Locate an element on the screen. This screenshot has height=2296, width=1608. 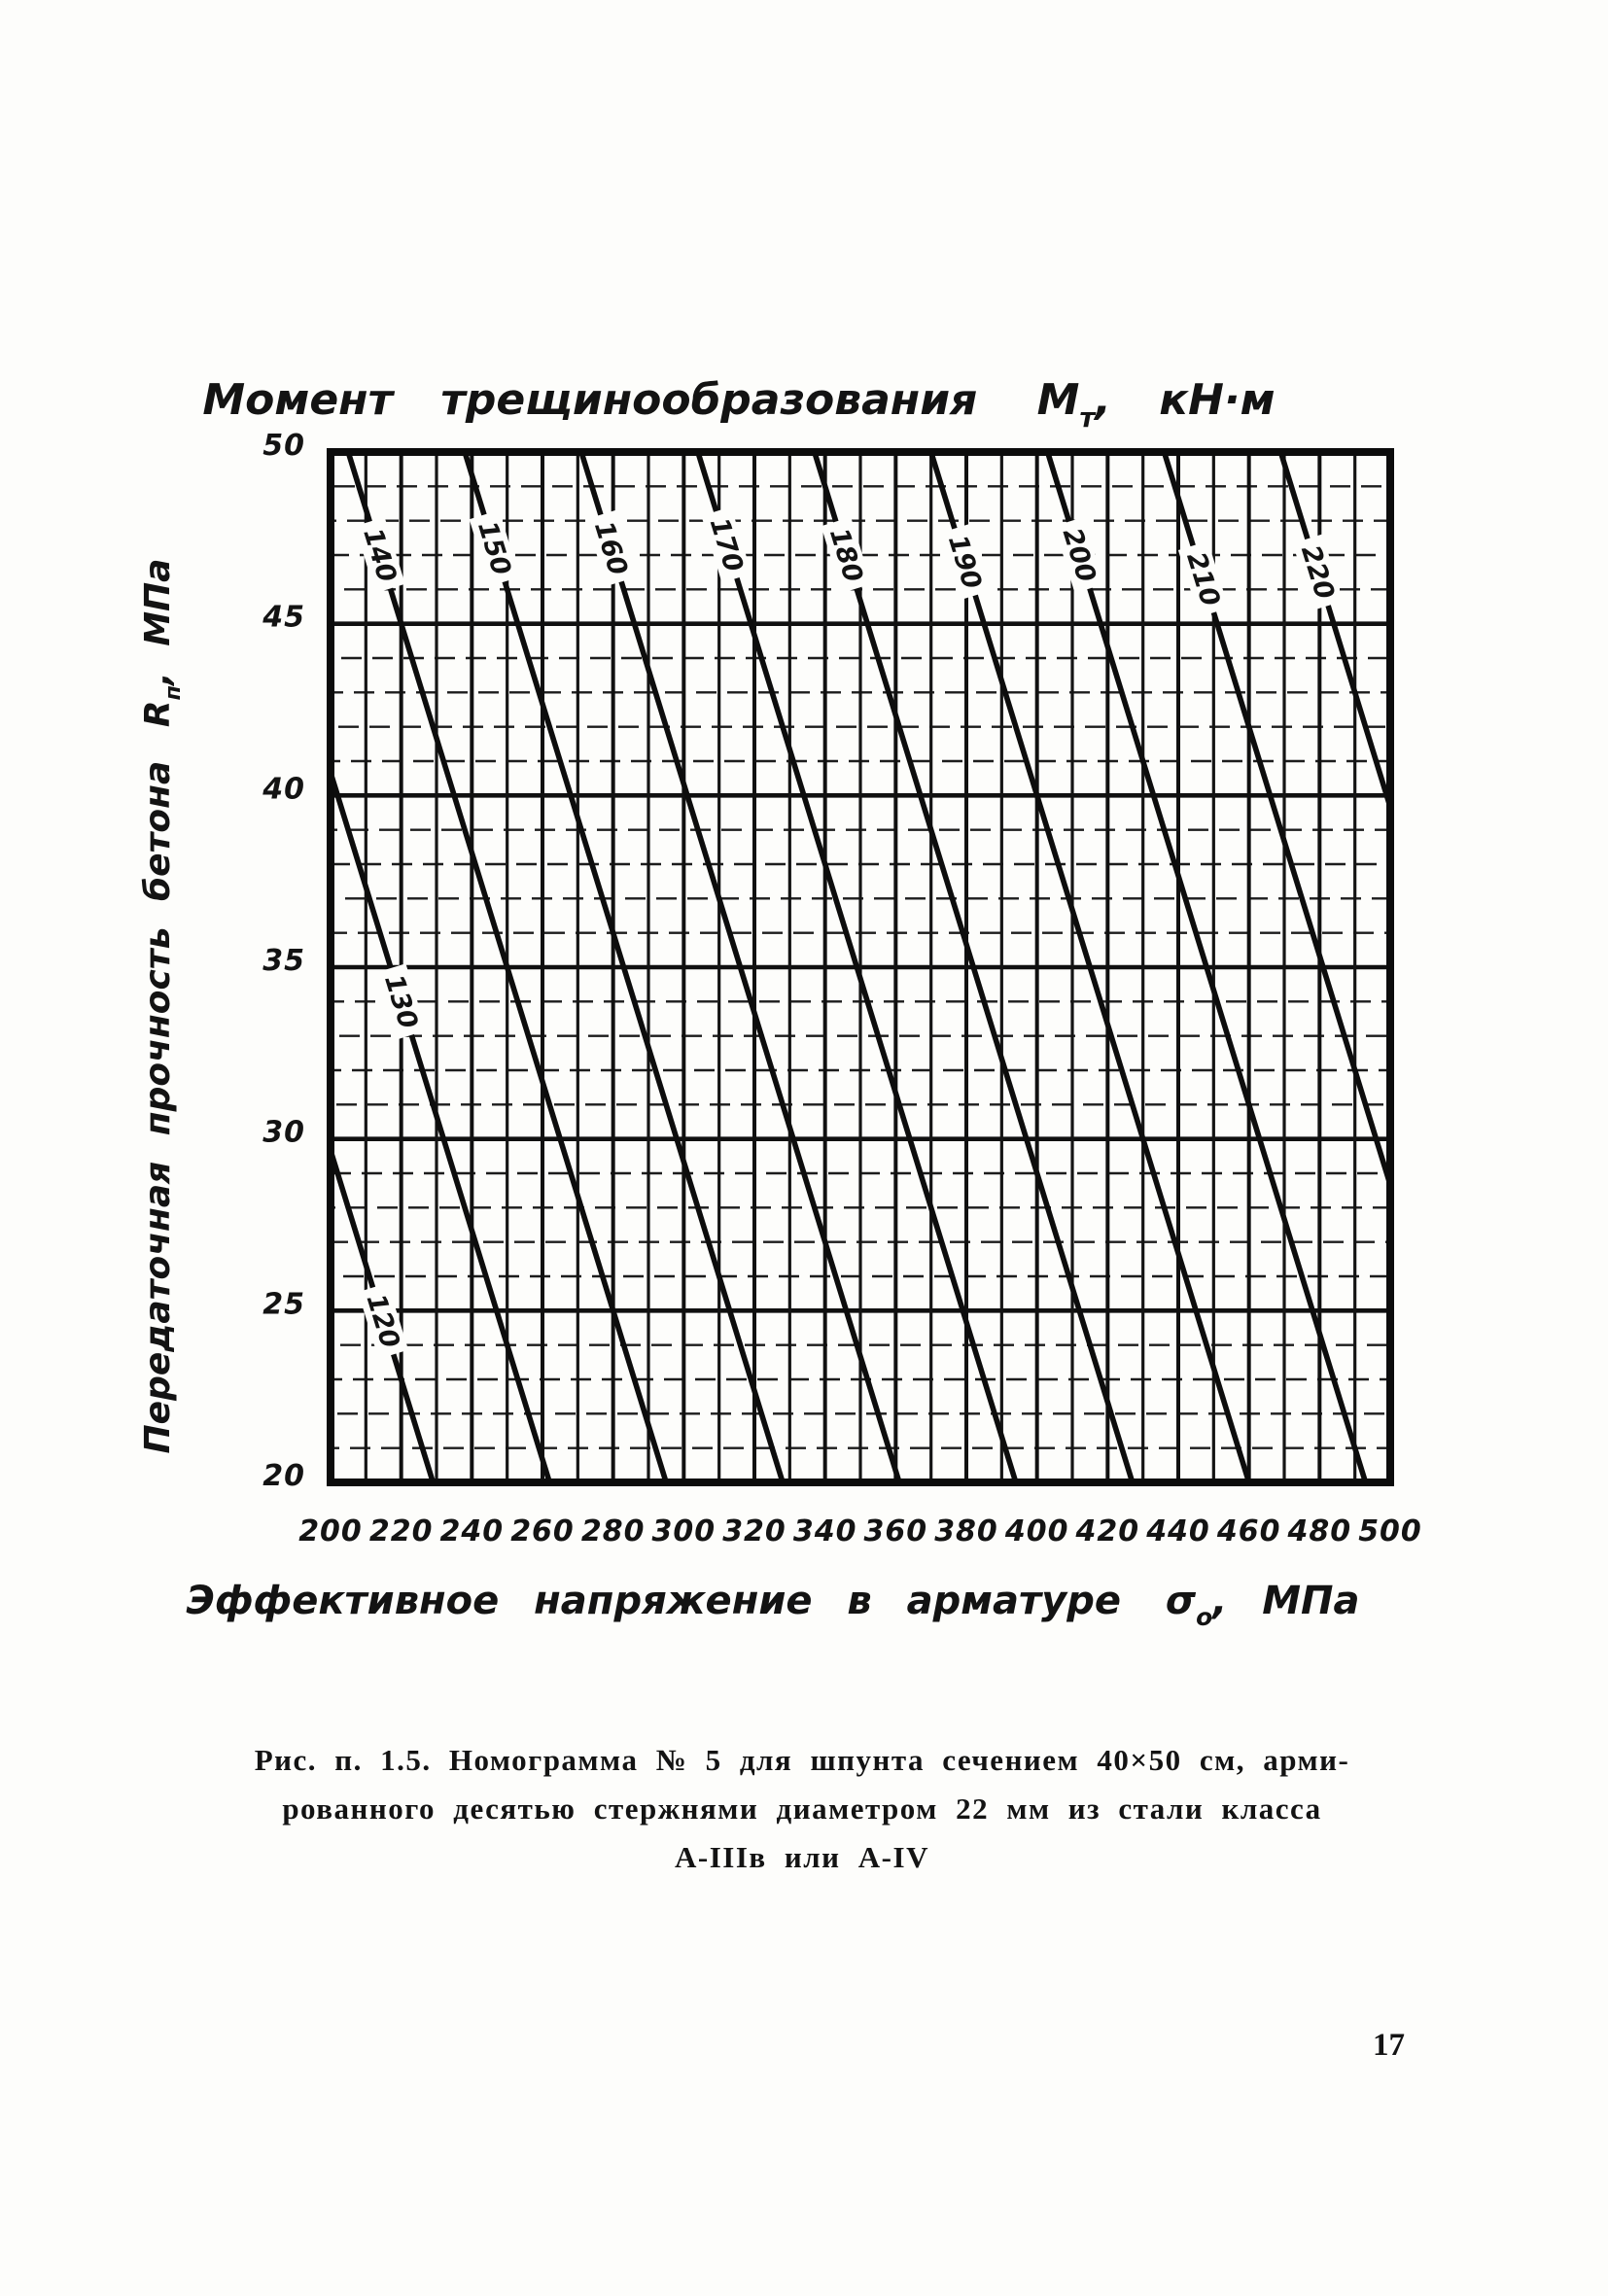
caption-line: А-IIIв или А-IV is located at coordinates (802, 1857).